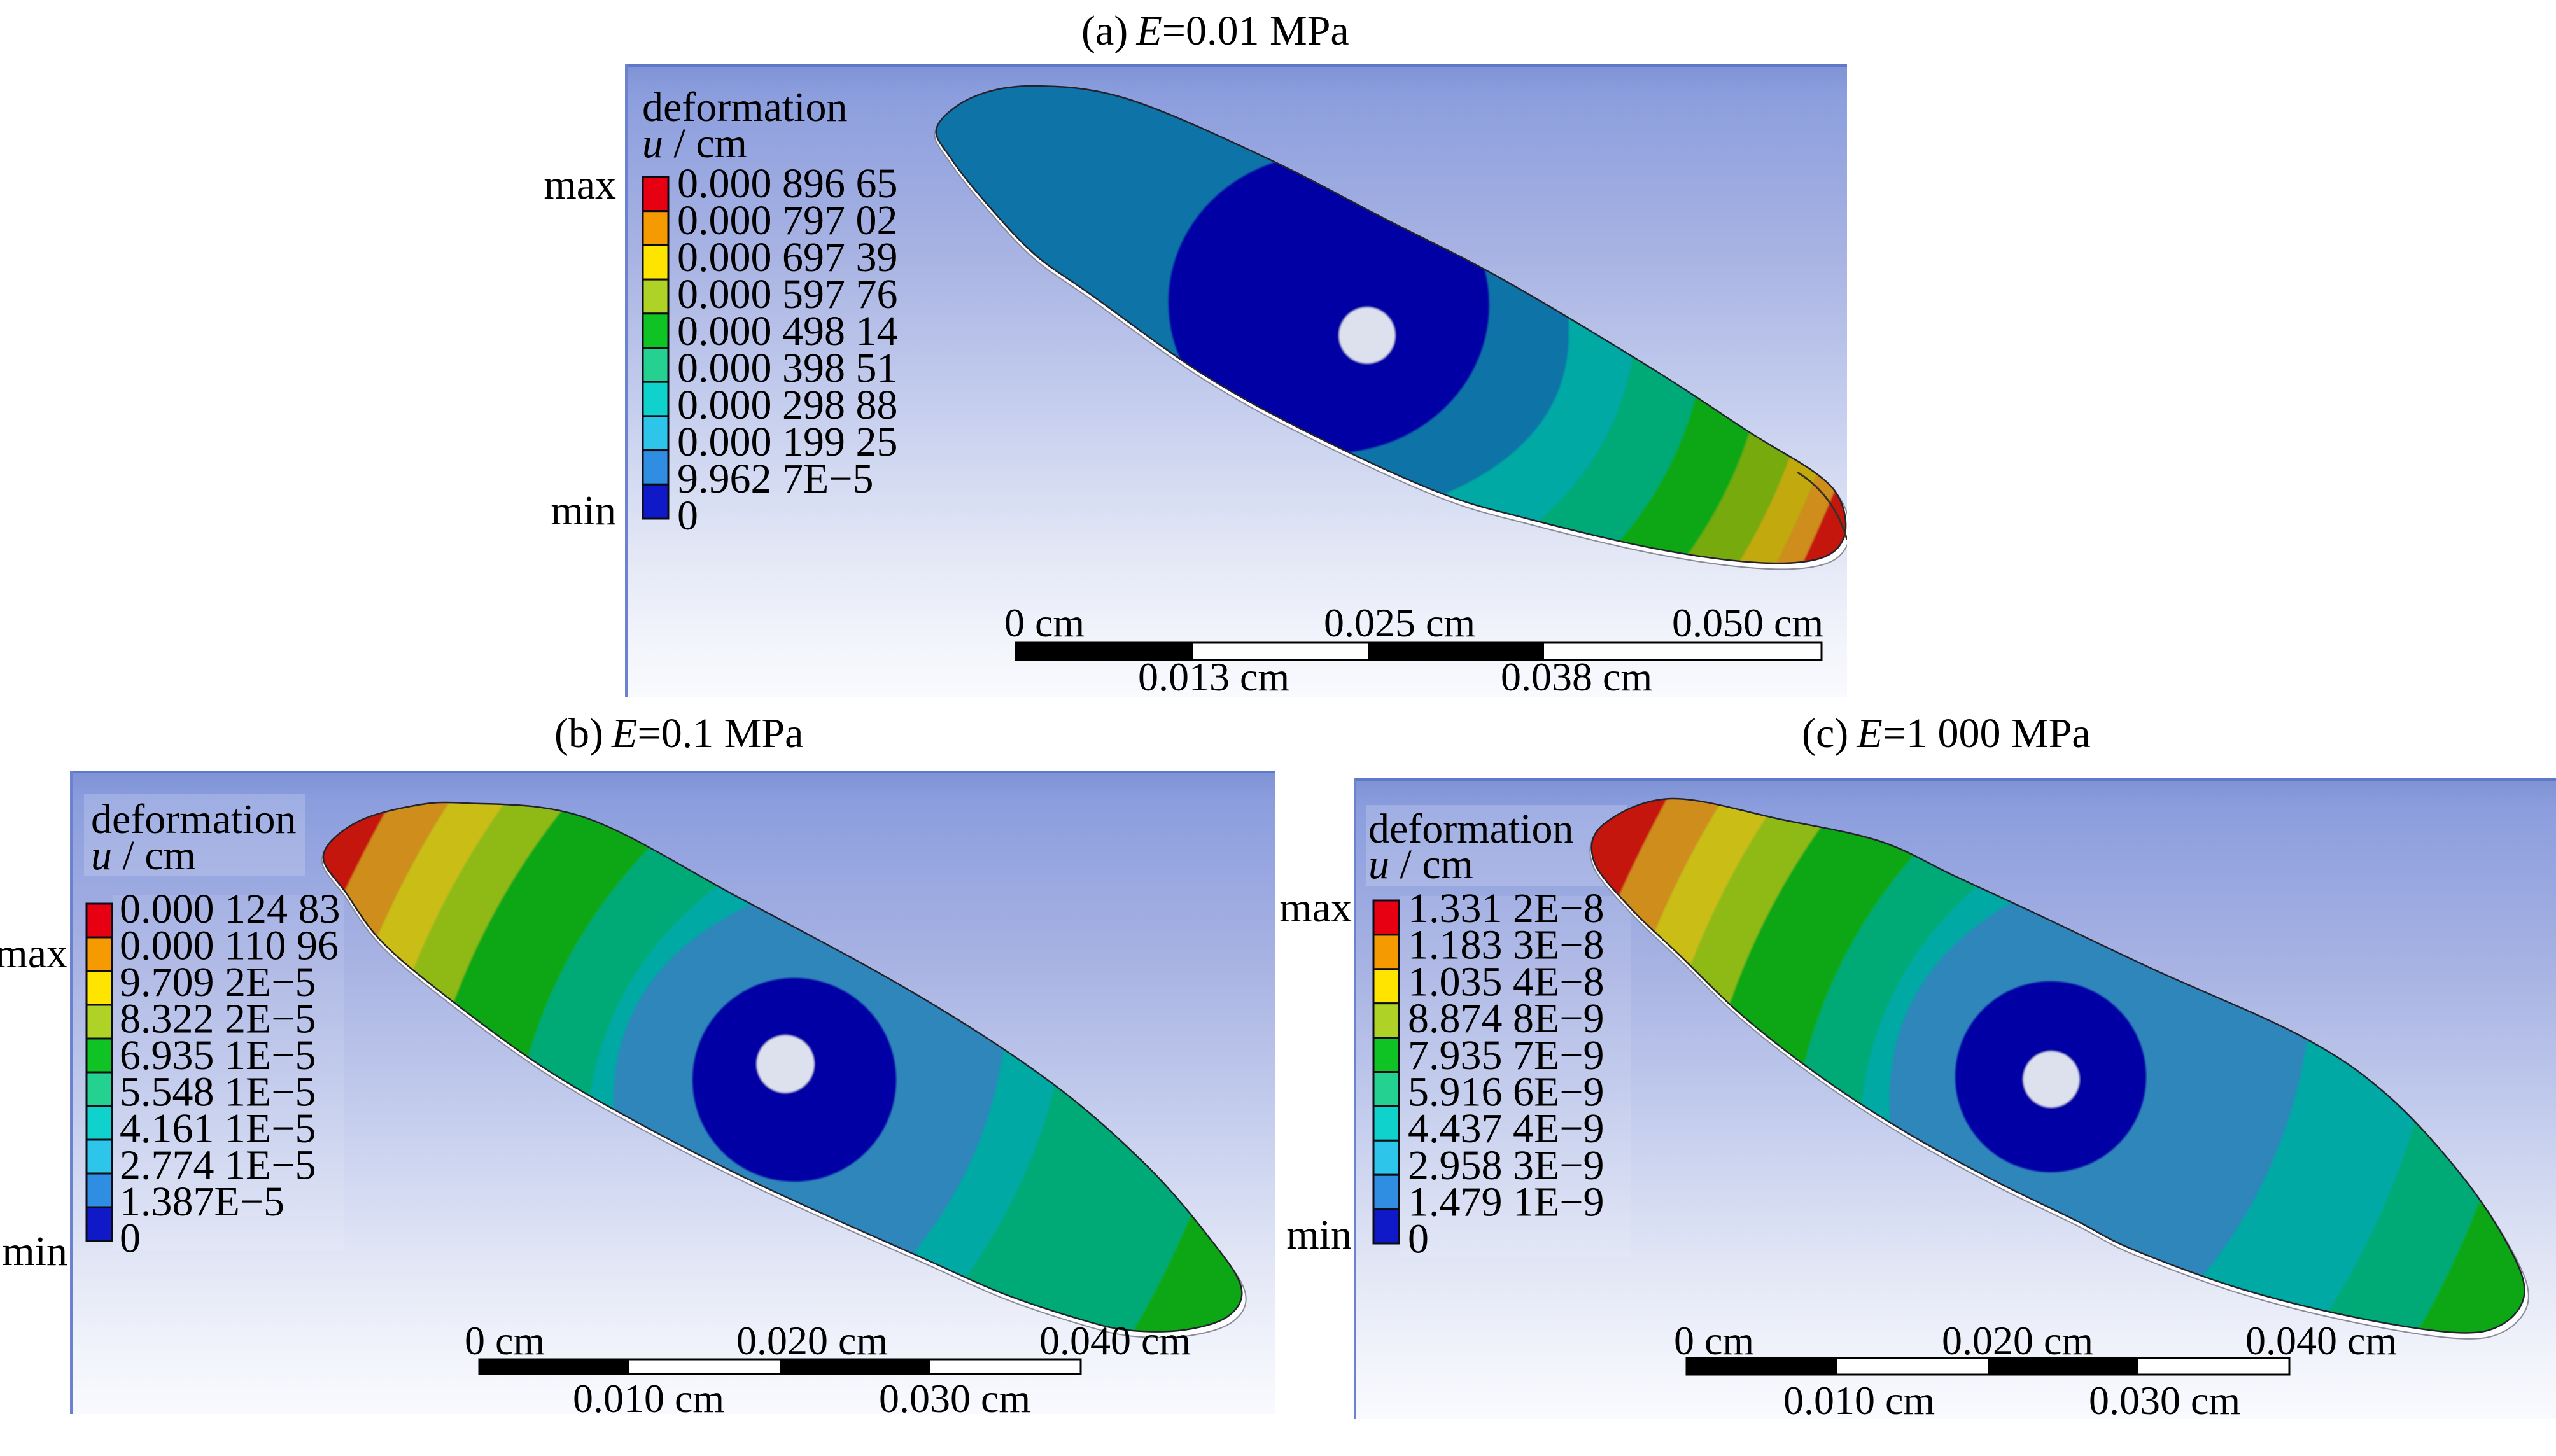 This screenshot has height=1456, width=2556. What do you see at coordinates (1506, 908) in the screenshot?
I see `svg-text: 1.331 2E−8` at bounding box center [1506, 908].